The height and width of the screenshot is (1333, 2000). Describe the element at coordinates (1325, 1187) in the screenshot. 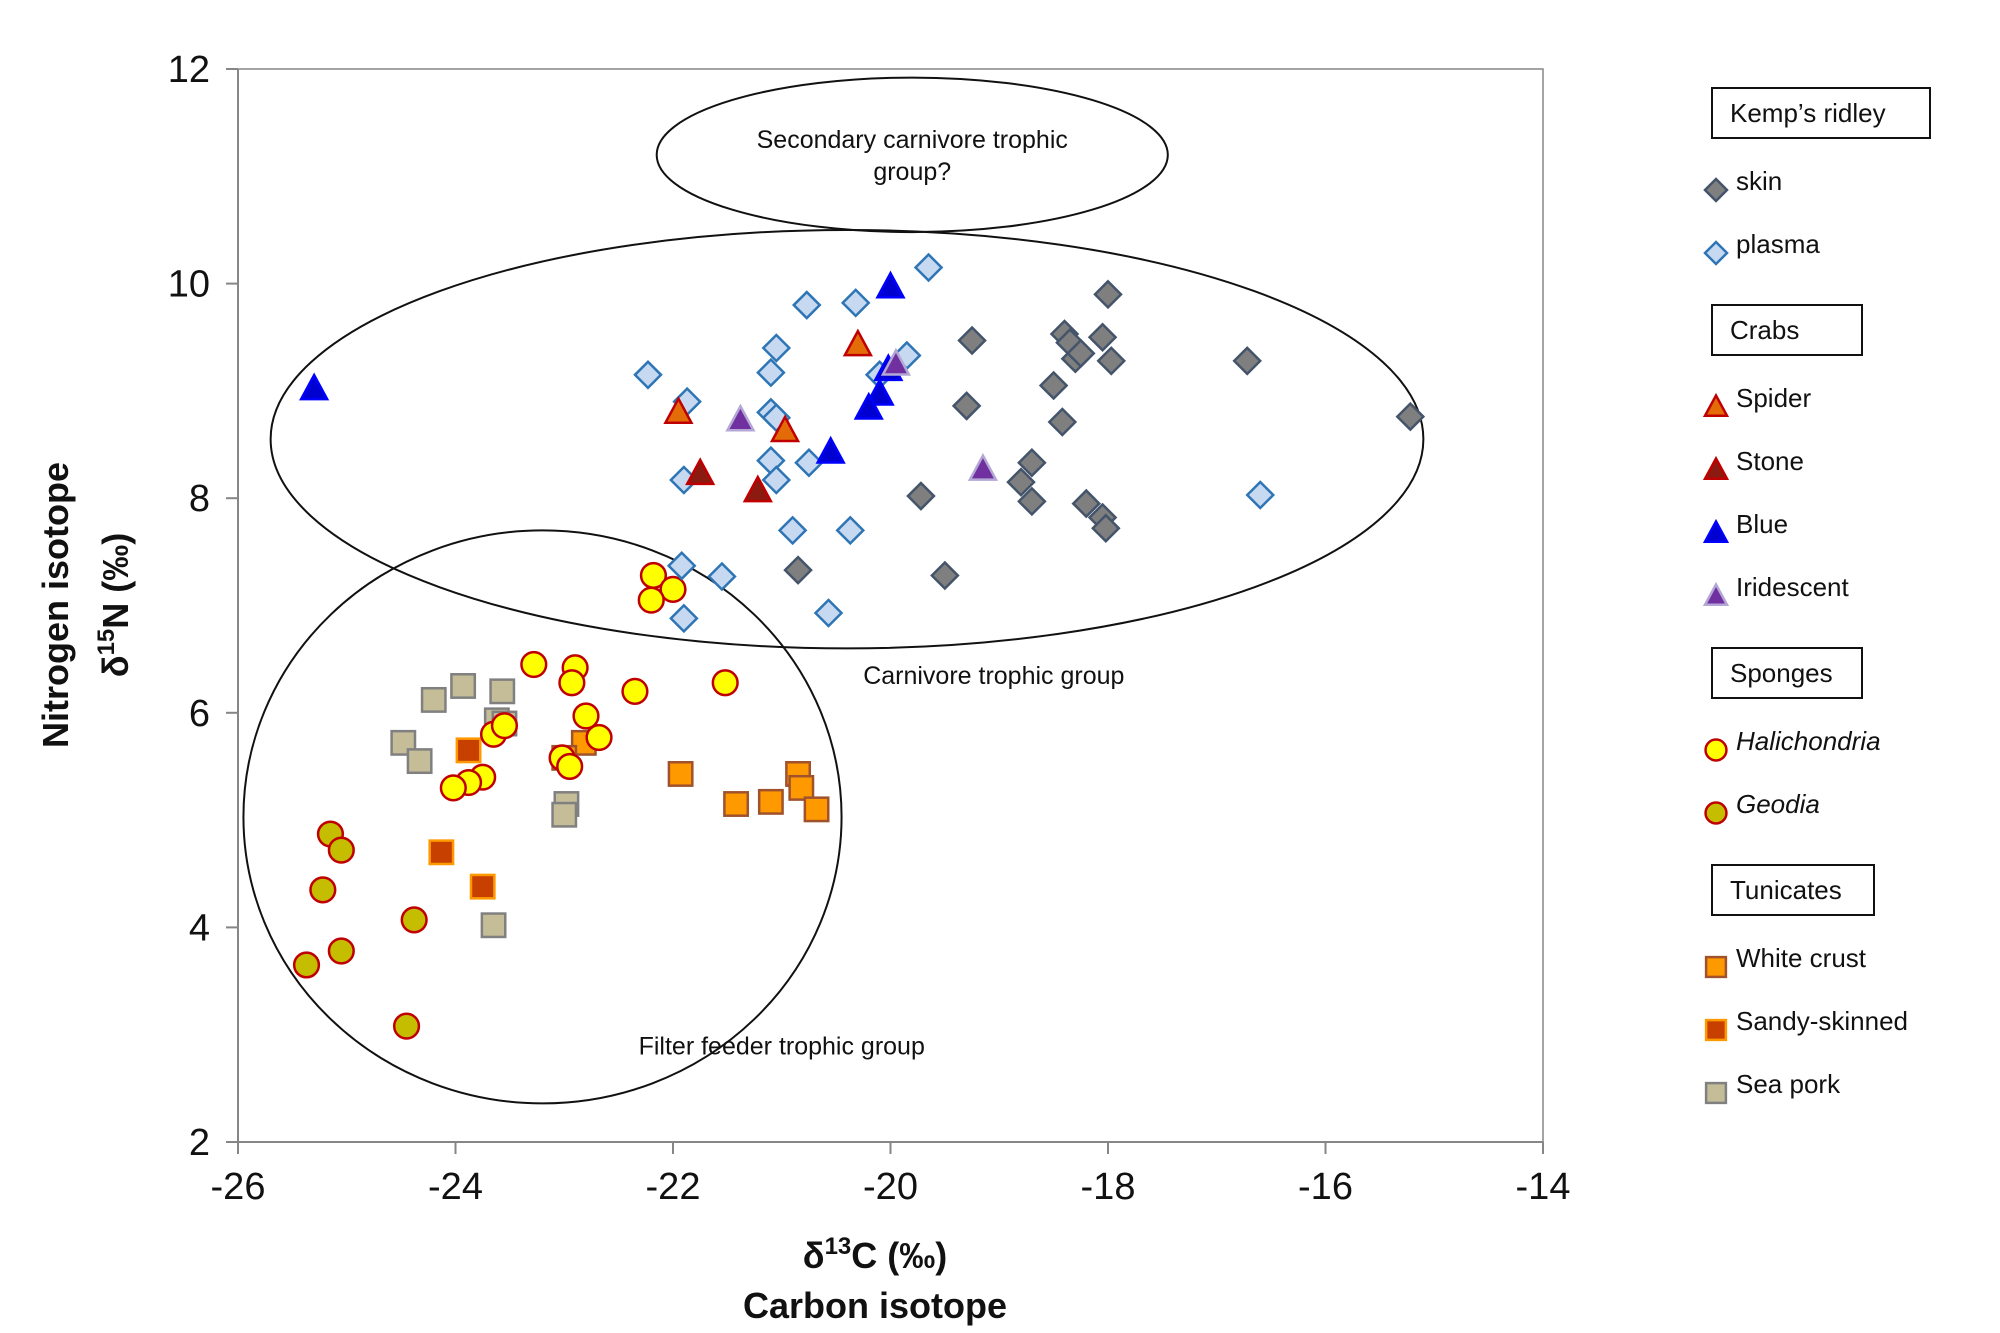

I see `x-tick-label: -16` at that location.